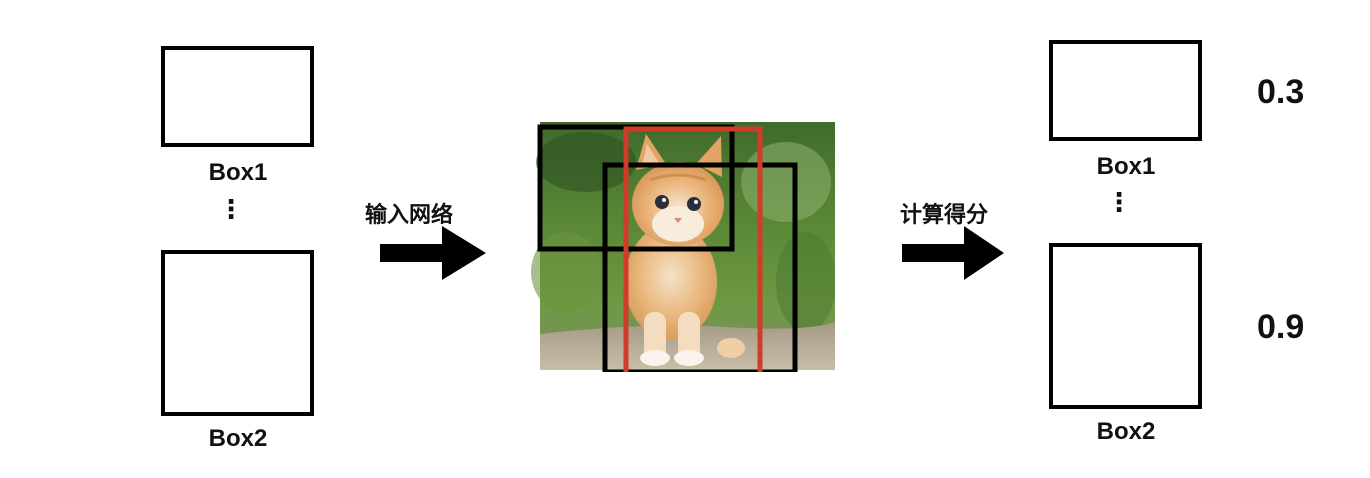 This screenshot has width=1370, height=478. What do you see at coordinates (1119, 202) in the screenshot?
I see `output-ellipsis: ⋮` at bounding box center [1119, 202].